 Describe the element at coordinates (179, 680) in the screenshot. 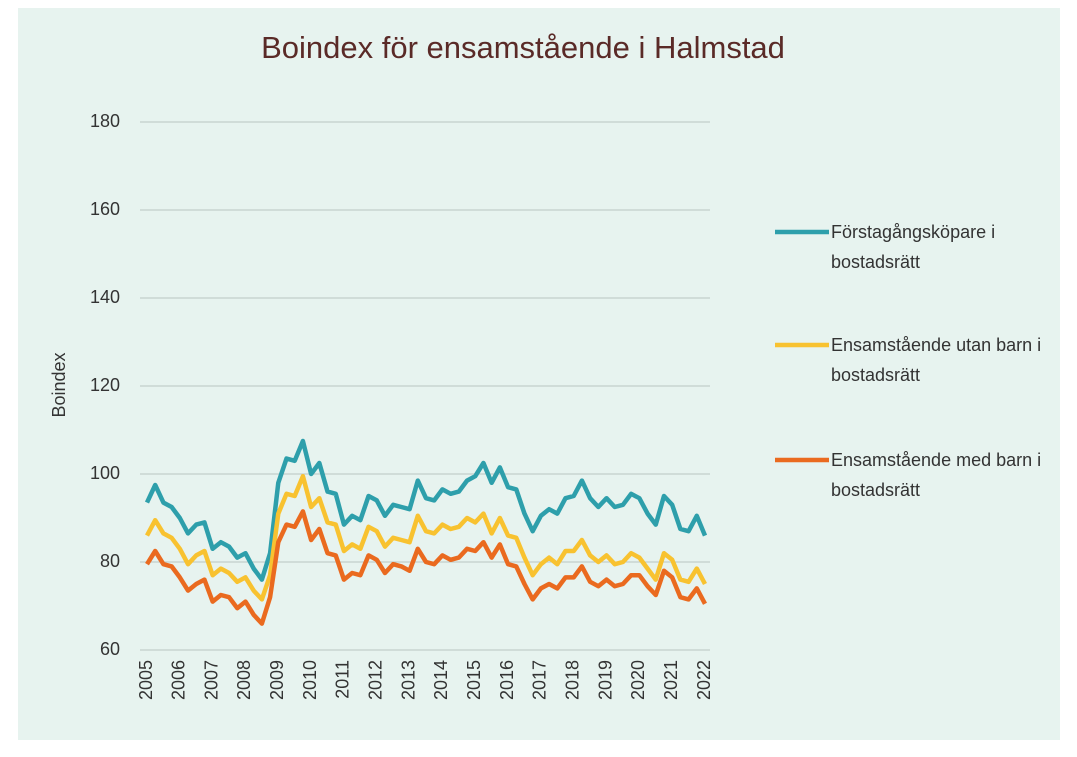

I see `x-tick-label: 2006` at that location.